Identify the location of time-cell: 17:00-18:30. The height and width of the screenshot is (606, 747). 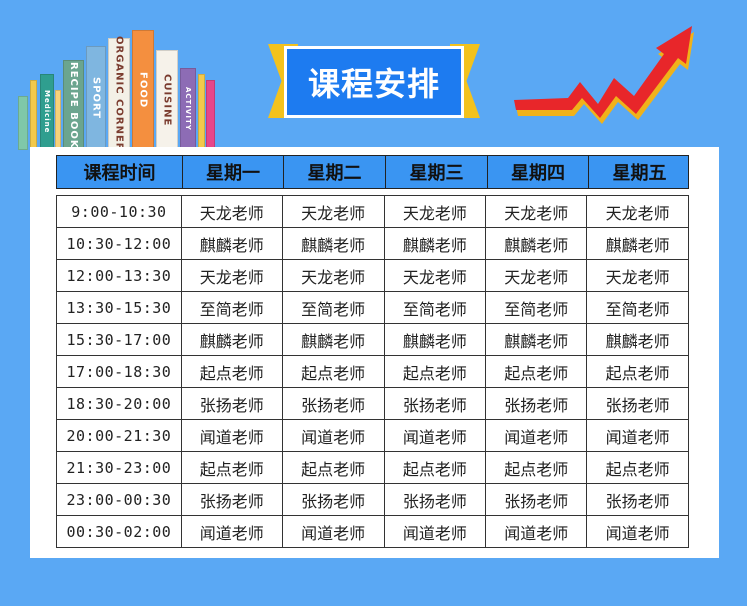
(119, 371).